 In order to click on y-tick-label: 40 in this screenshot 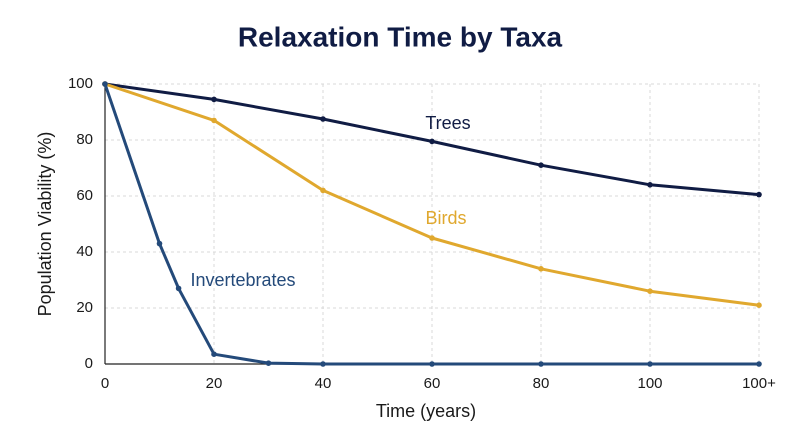, I will do `click(84, 251)`.